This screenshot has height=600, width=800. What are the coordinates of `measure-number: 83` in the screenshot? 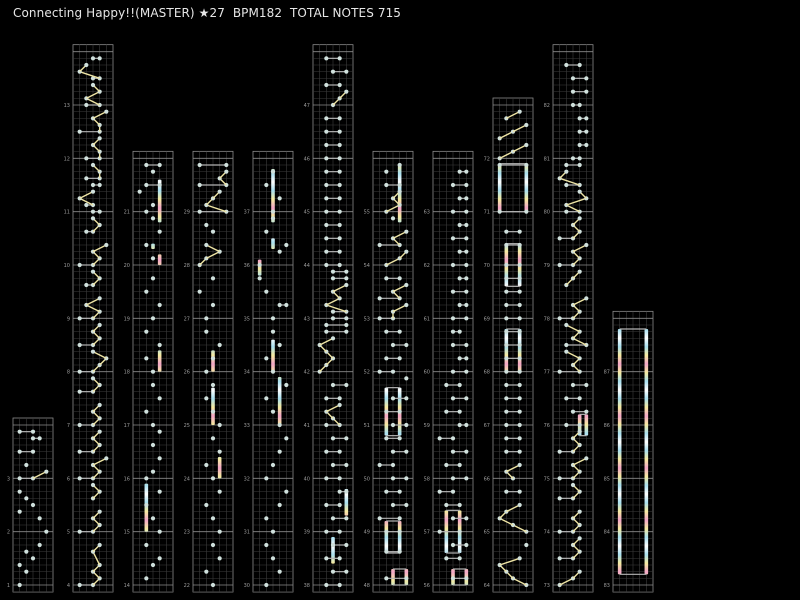 It's located at (607, 586).